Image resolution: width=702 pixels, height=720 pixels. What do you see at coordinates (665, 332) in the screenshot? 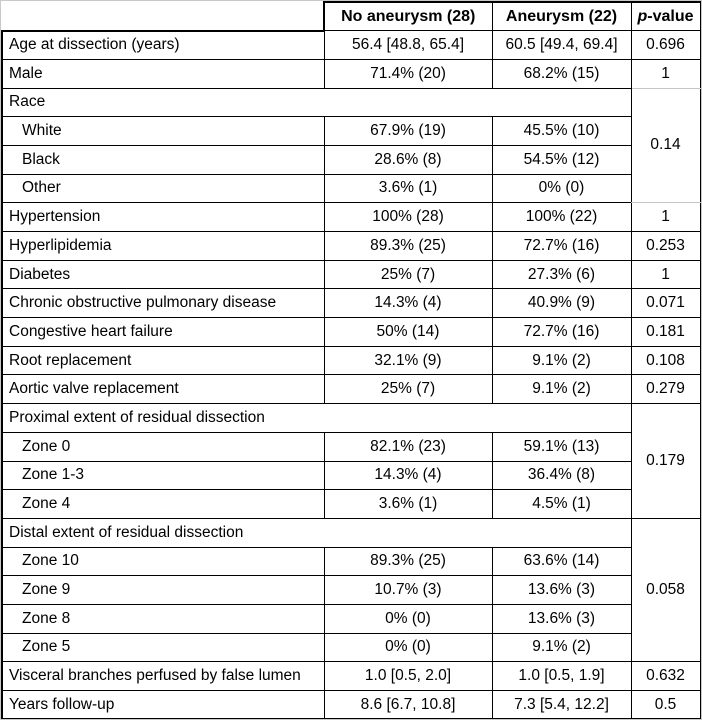
I see `p-value-cell: 0.181` at bounding box center [665, 332].